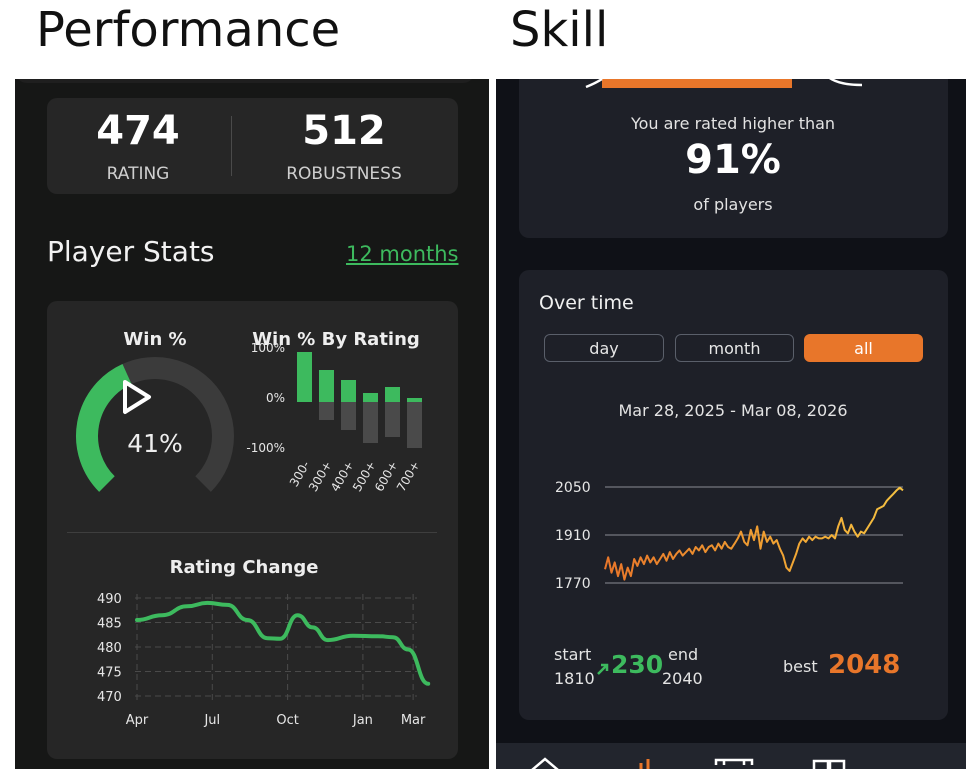 This screenshot has width=976, height=774. I want to click on skill-y-tick: 2050, so click(573, 488).